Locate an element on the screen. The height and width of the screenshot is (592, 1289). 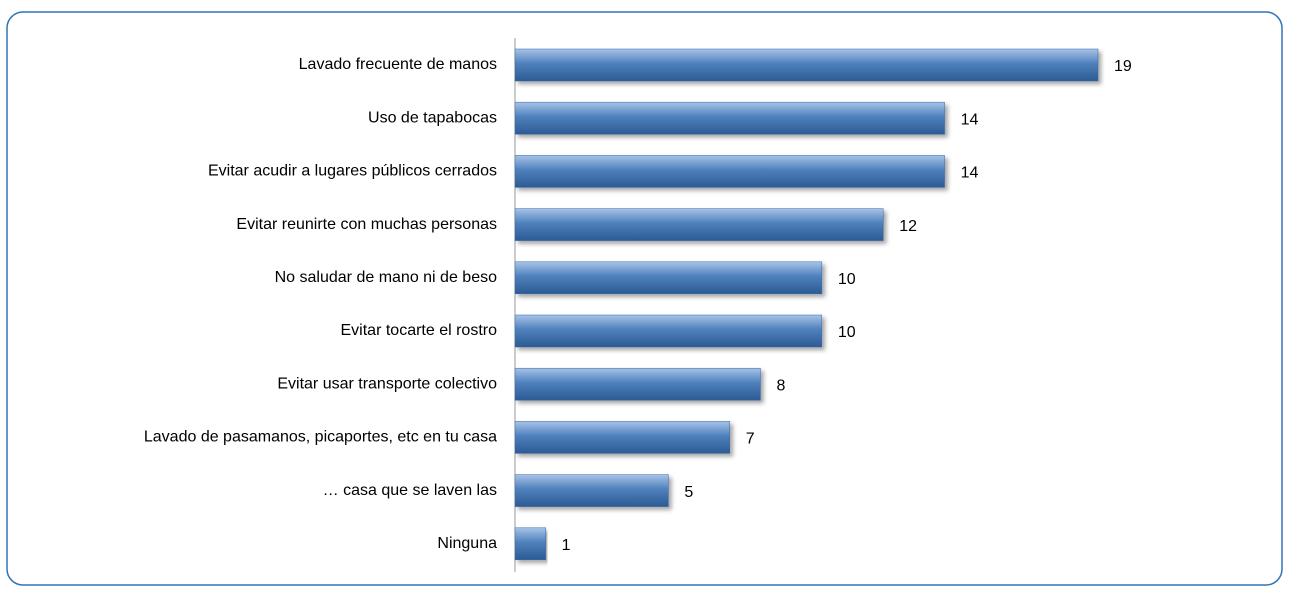
value-label: 12 is located at coordinates (908, 226).